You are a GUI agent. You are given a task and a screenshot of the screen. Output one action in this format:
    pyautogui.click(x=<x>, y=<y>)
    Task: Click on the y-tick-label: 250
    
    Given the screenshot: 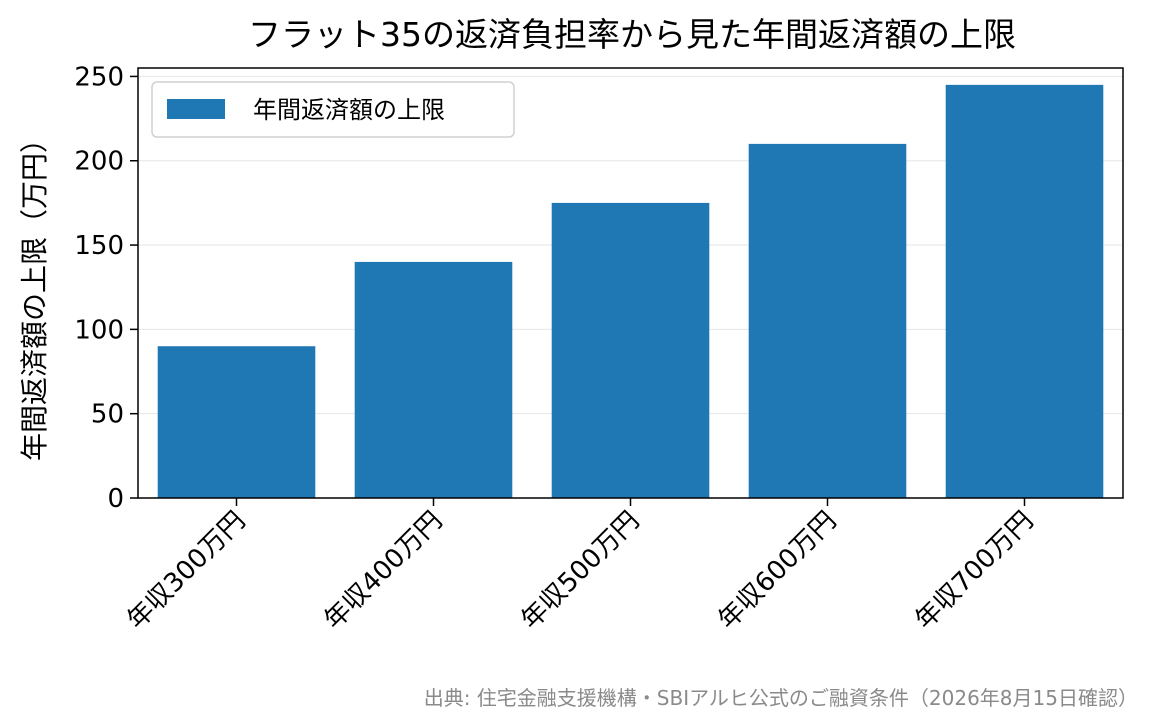 What is the action you would take?
    pyautogui.click(x=99, y=77)
    